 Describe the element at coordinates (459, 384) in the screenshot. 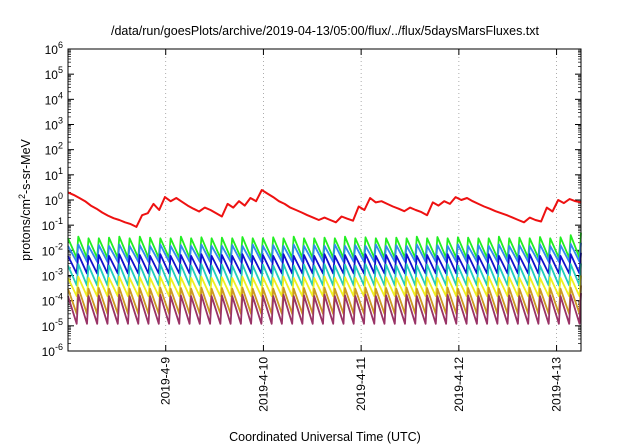

I see `x-tick-label: 2019-4-12` at that location.